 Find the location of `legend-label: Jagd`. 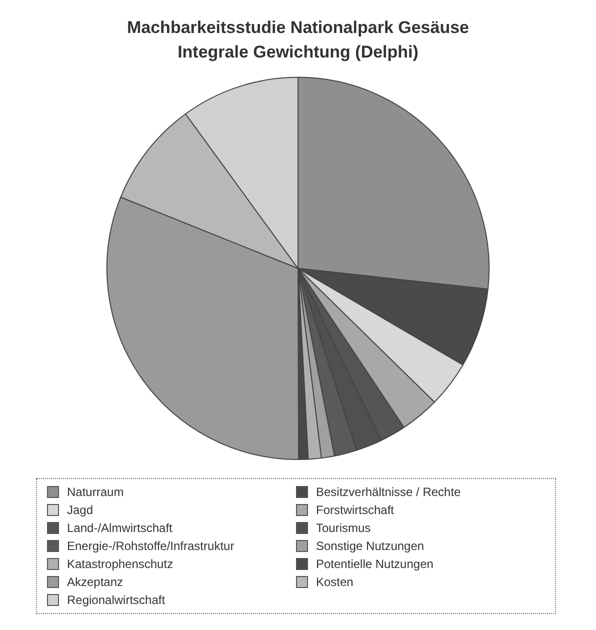

legend-label: Jagd is located at coordinates (80, 510).